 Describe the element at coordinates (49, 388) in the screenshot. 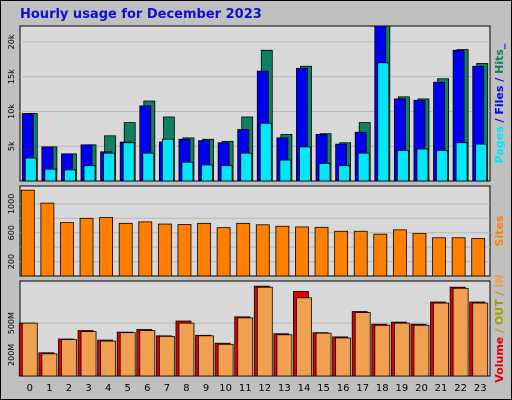

I see `x-tick-label: 1` at that location.